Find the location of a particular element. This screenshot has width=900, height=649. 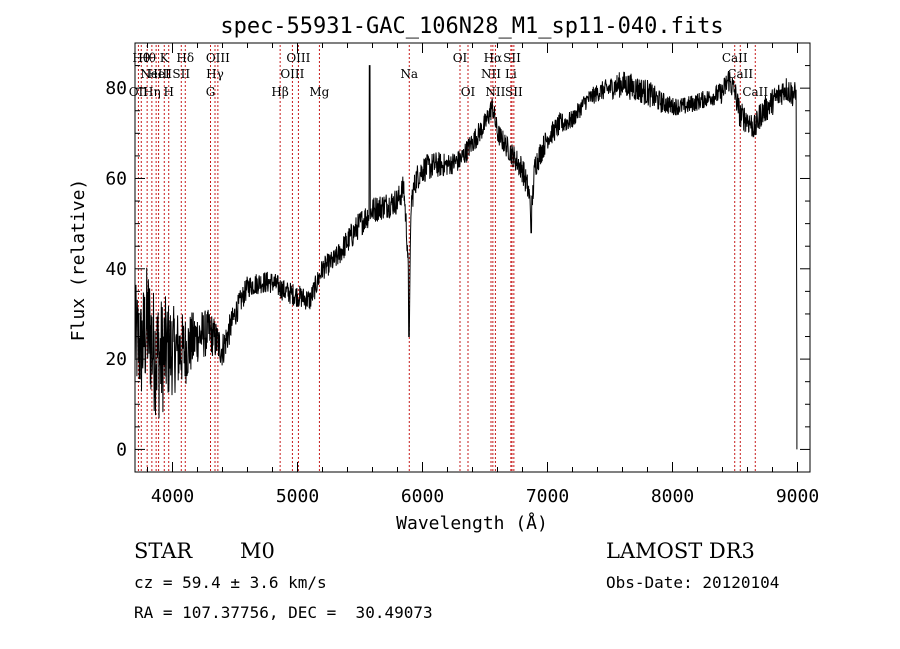

x-tick-label: 6000 is located at coordinates (422, 496).